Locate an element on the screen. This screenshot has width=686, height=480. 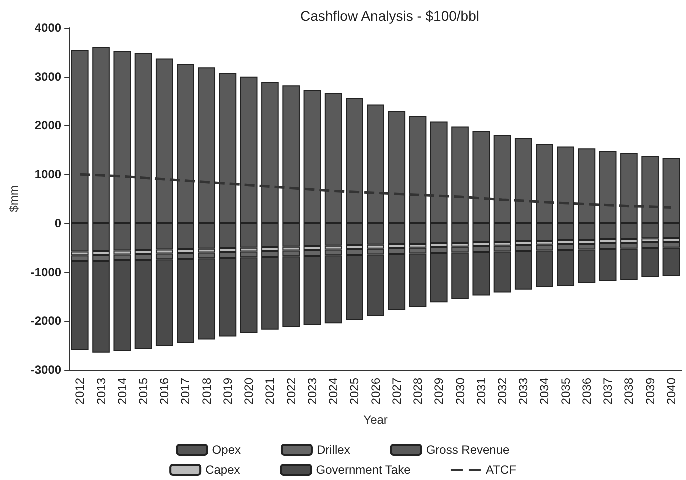
x-tick-label: 2040 is located at coordinates (671, 391).